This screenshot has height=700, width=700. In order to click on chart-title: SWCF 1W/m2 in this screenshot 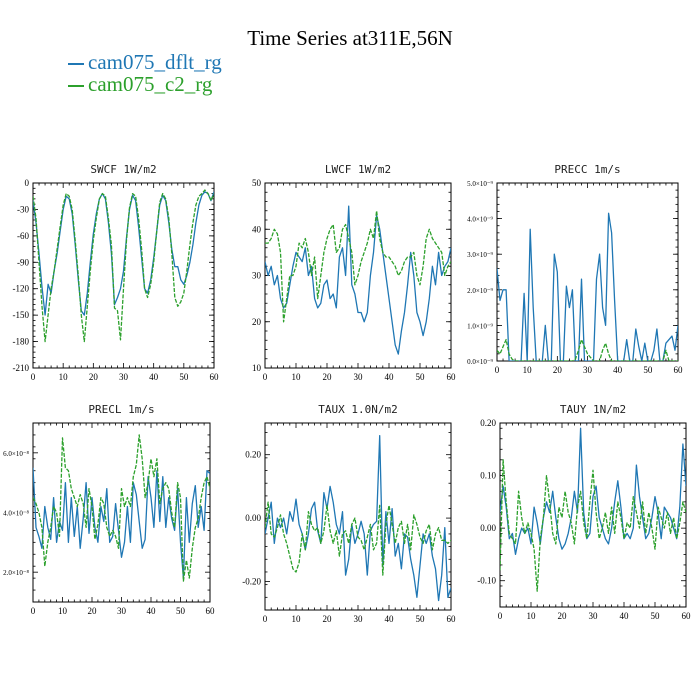, I will do `click(123, 169)`.